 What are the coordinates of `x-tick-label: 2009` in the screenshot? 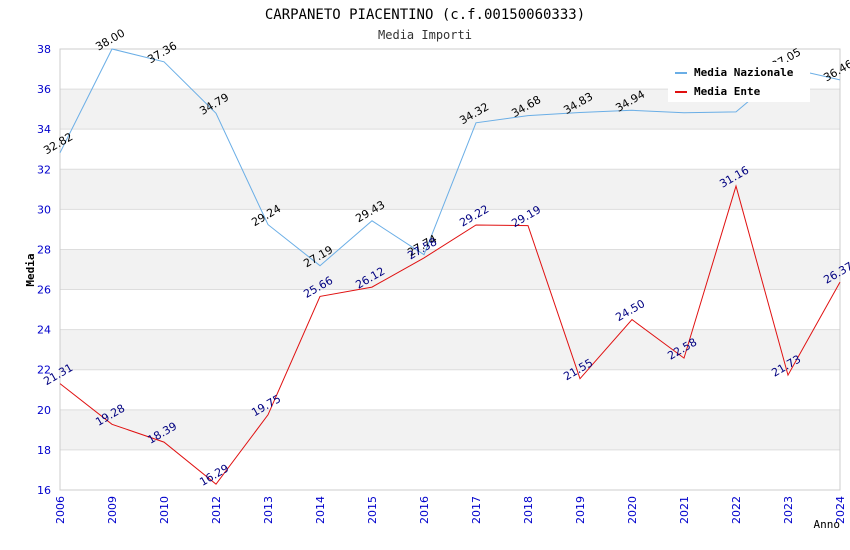 It's located at (112, 510).